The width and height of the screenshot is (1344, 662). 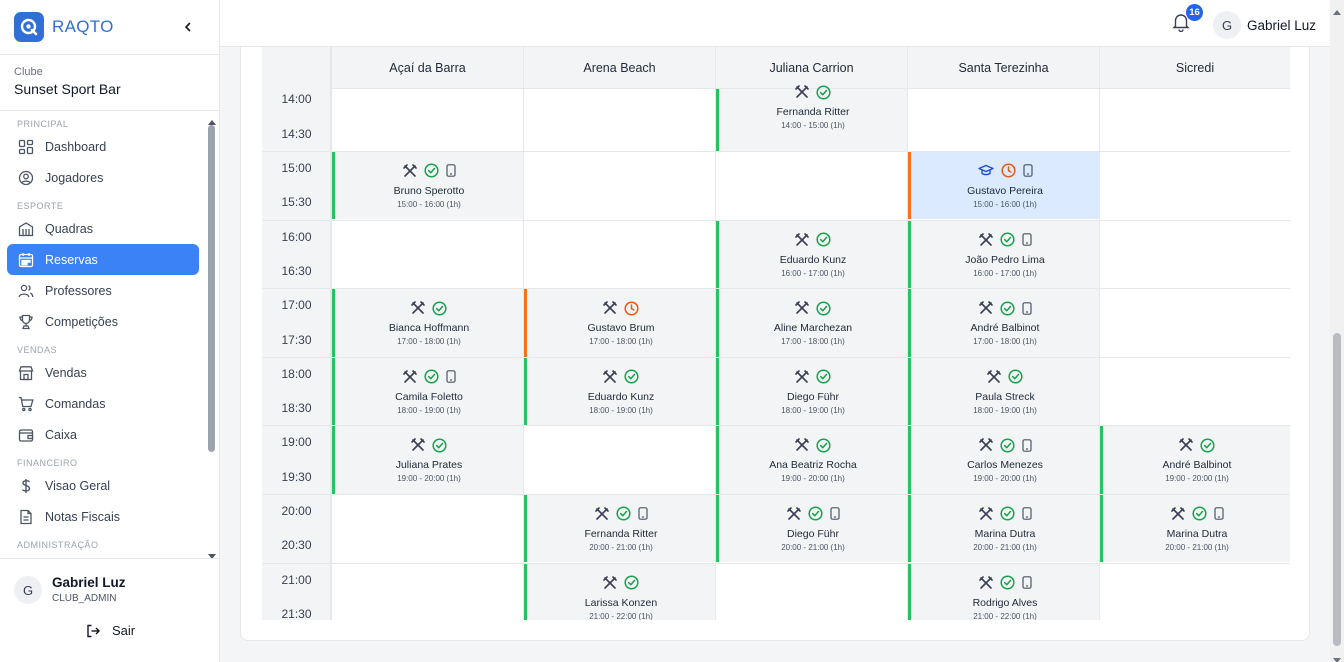 What do you see at coordinates (188, 27) in the screenshot?
I see `chevron-left-icon` at bounding box center [188, 27].